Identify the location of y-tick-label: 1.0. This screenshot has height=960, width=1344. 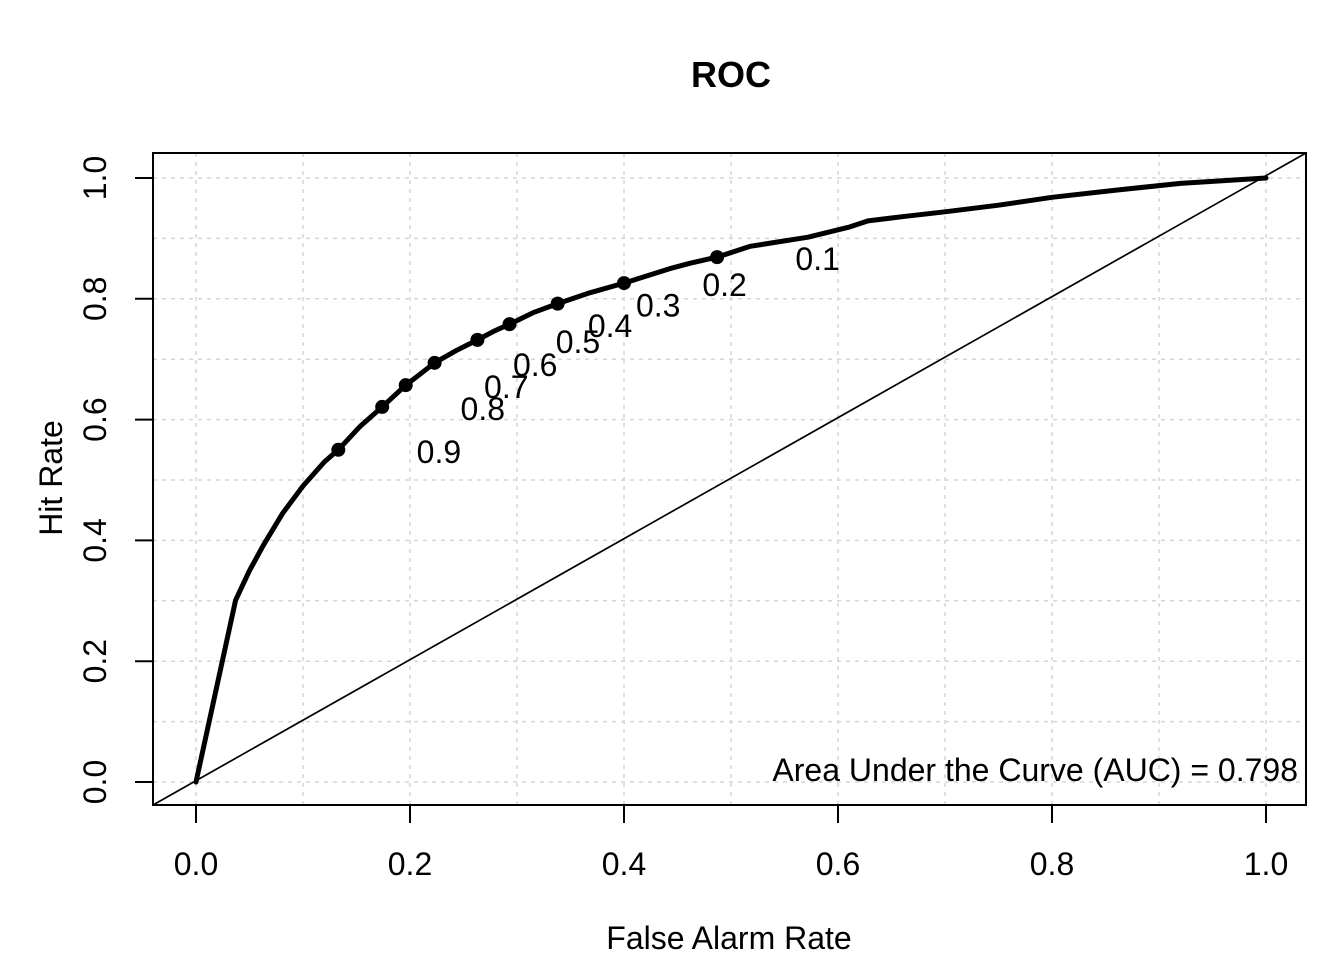
(95, 178).